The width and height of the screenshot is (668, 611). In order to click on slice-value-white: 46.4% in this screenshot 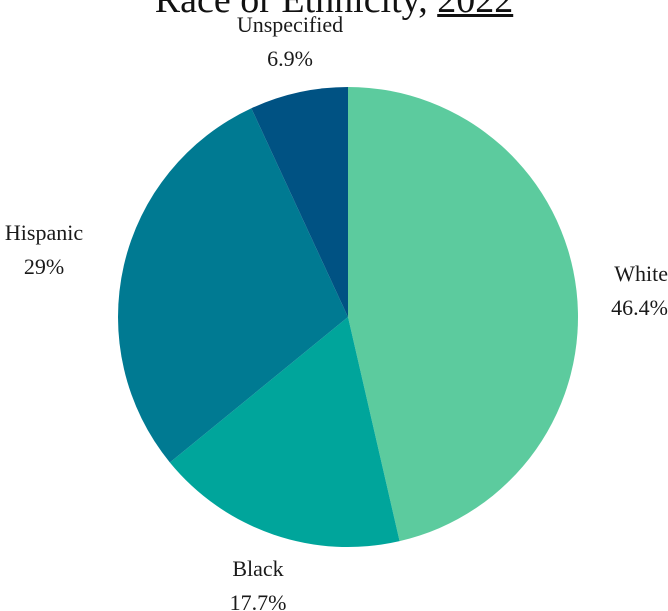, I will do `click(639, 307)`.